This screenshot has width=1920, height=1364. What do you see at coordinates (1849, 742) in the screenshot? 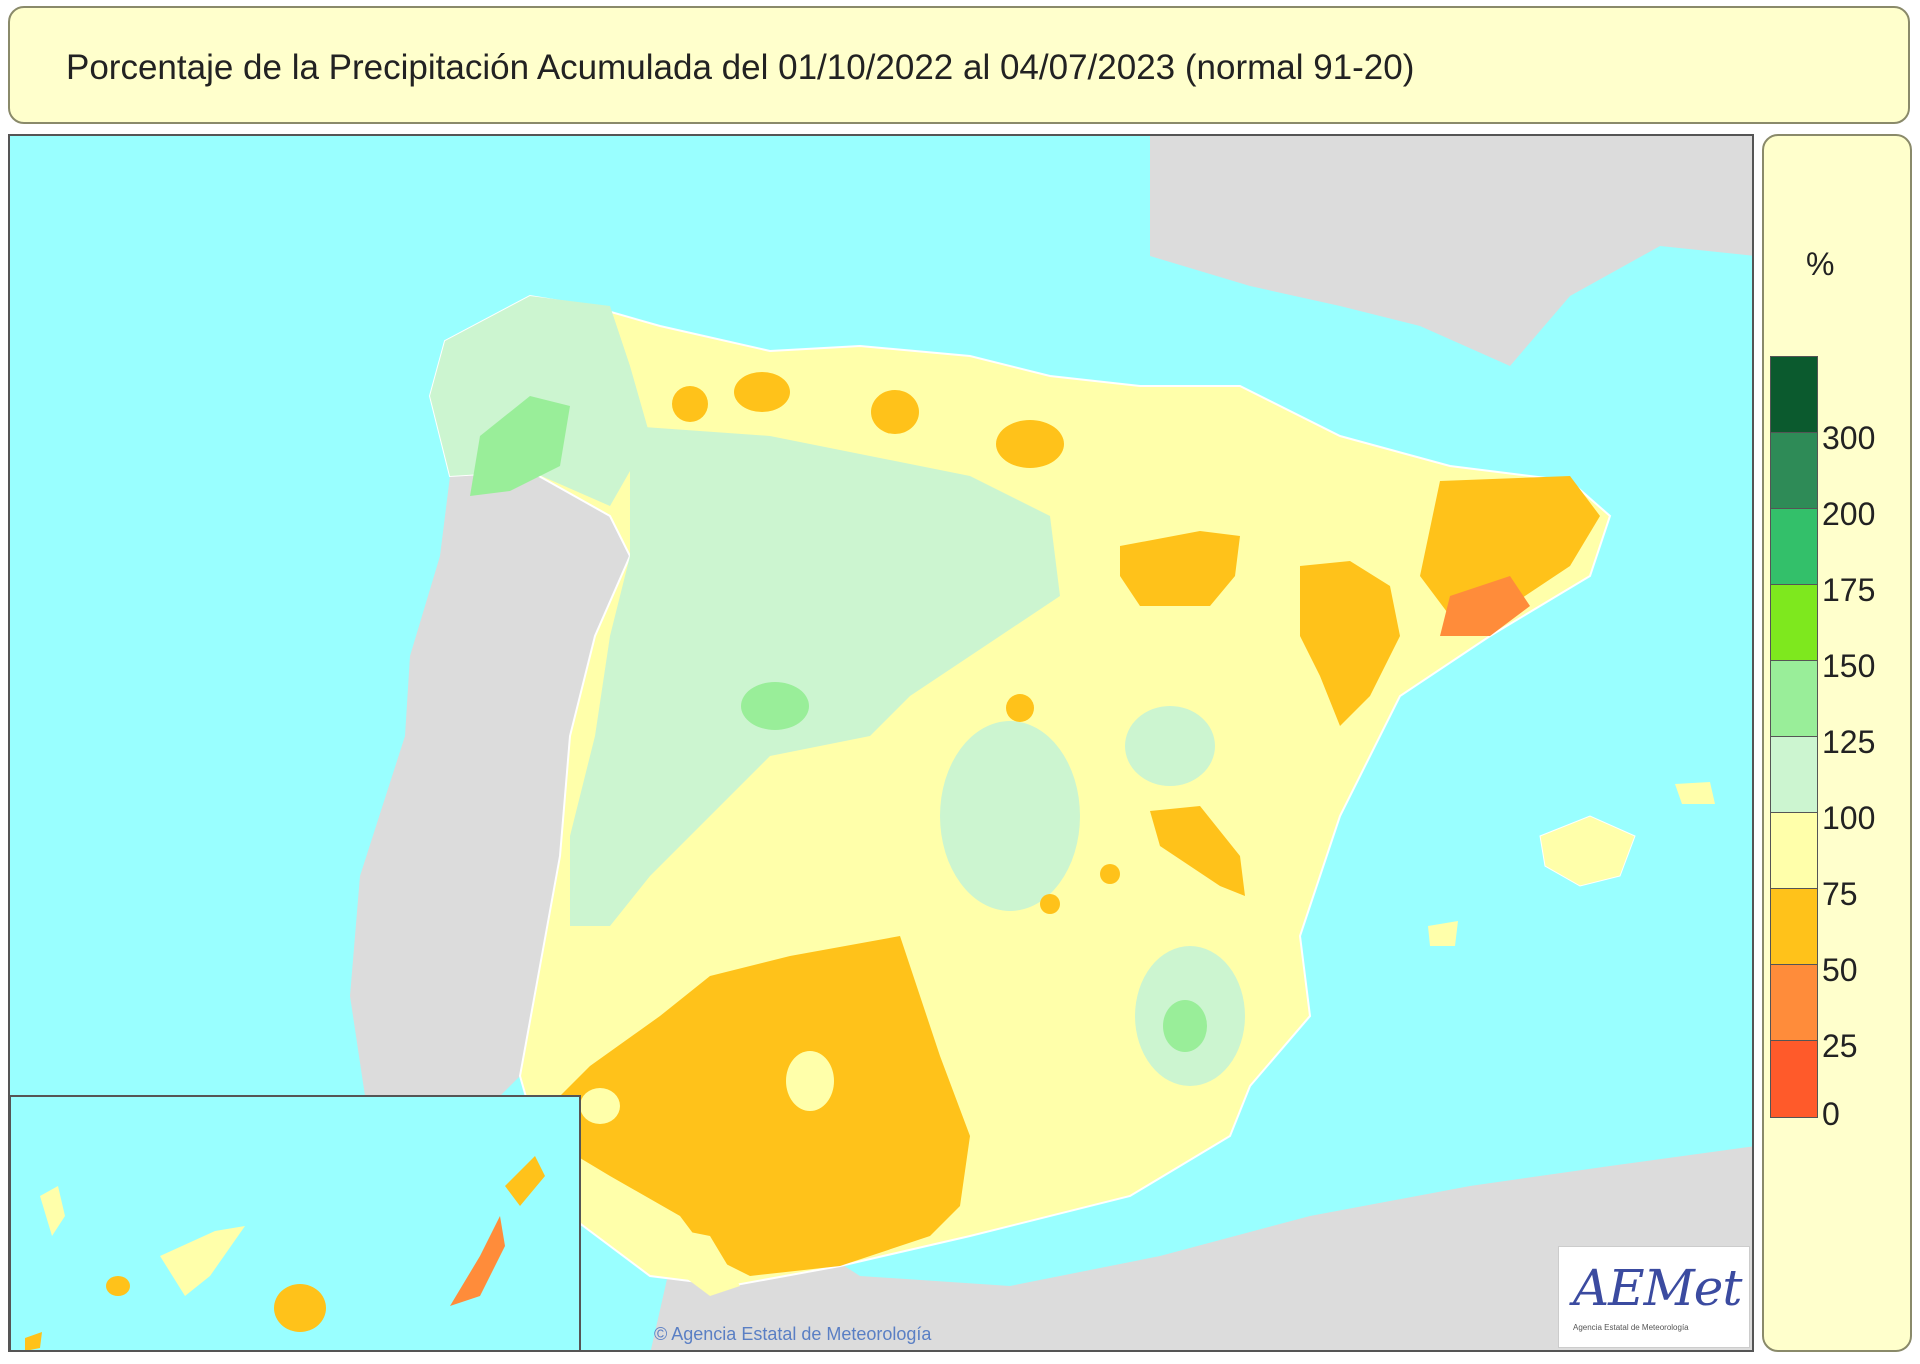
I see `legend-tick-125: 125` at bounding box center [1849, 742].